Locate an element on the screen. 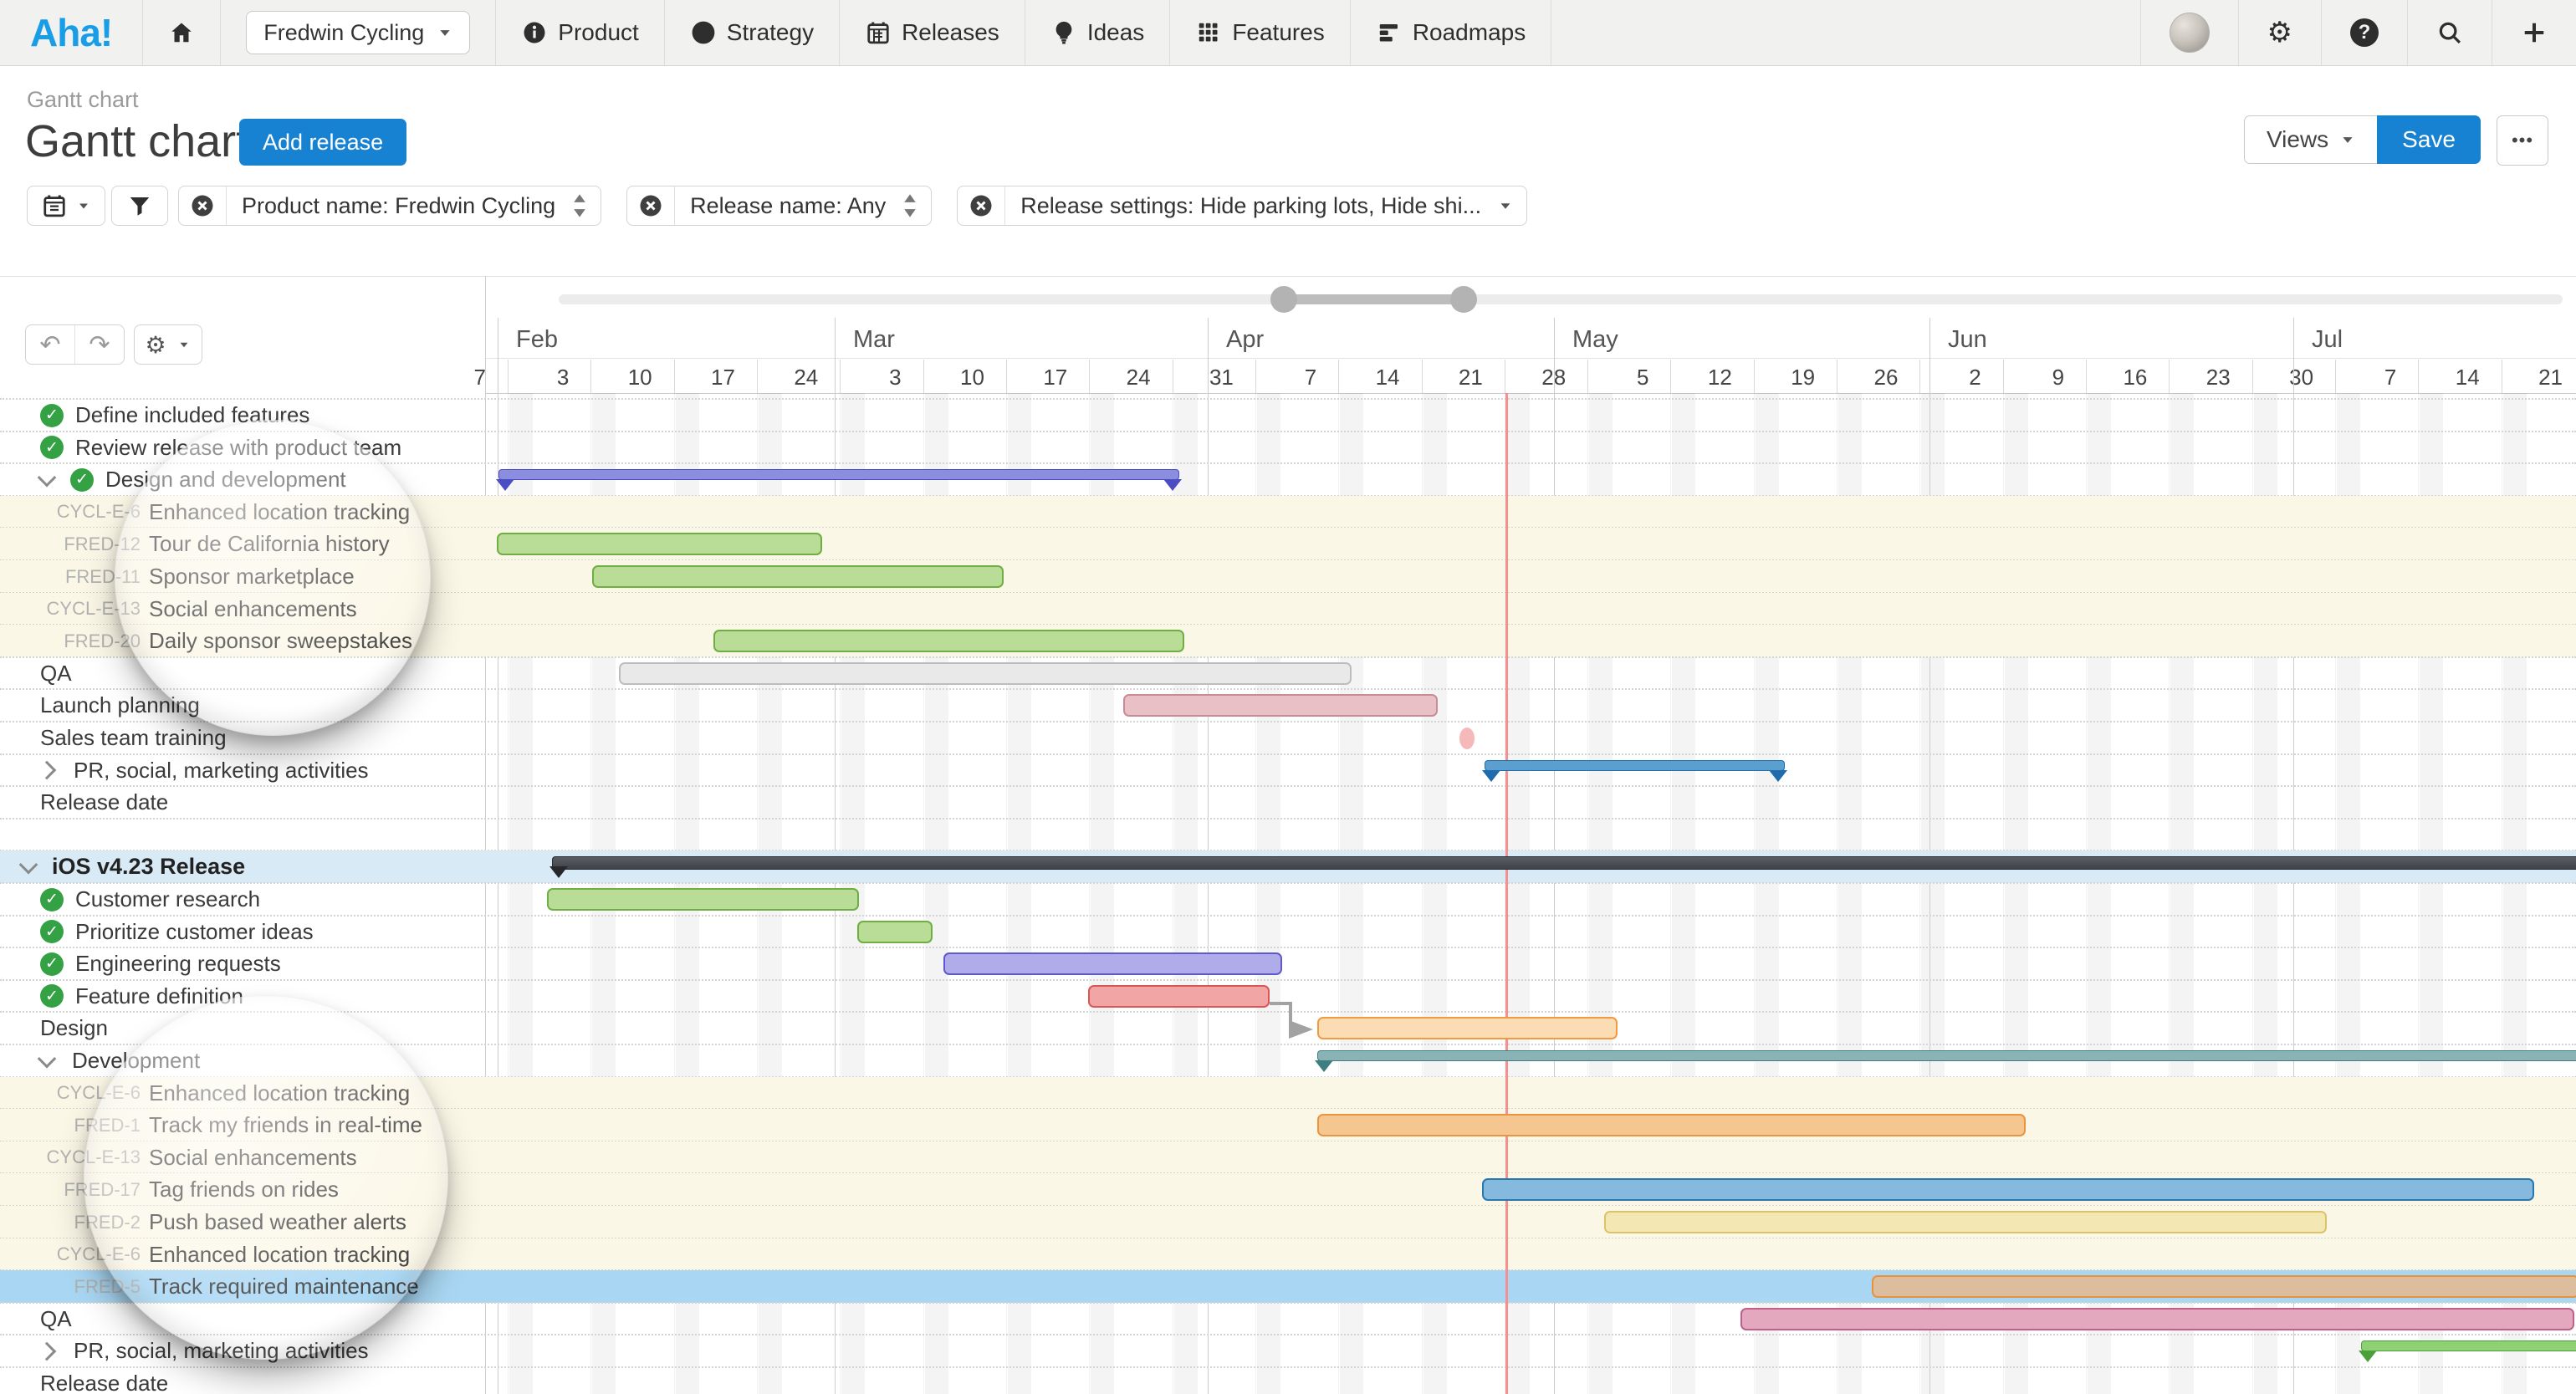 The image size is (2576, 1394). task-row: FRED-17 Tag friends on rides is located at coordinates (178, 1189).